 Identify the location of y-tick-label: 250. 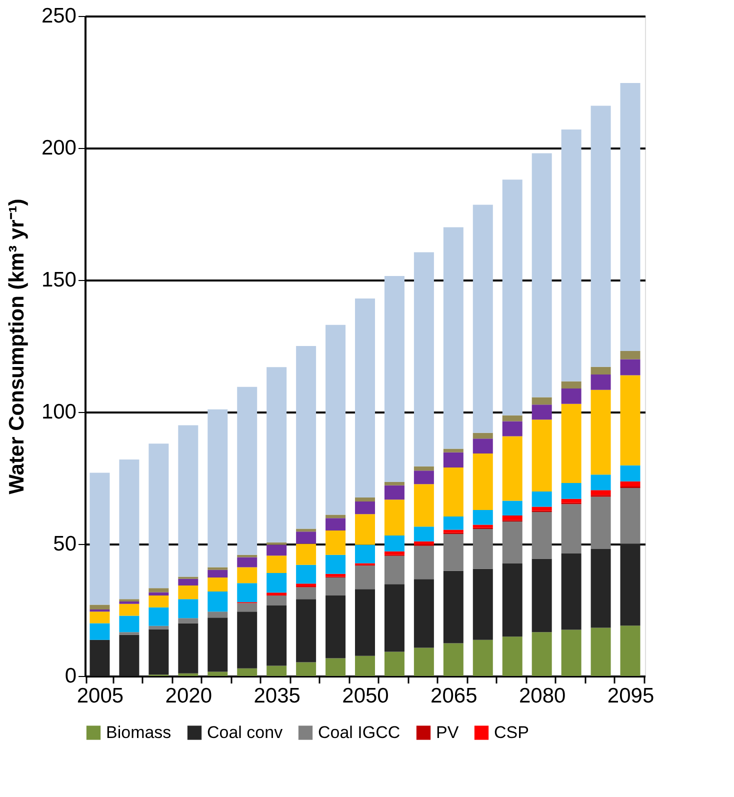
(58, 16).